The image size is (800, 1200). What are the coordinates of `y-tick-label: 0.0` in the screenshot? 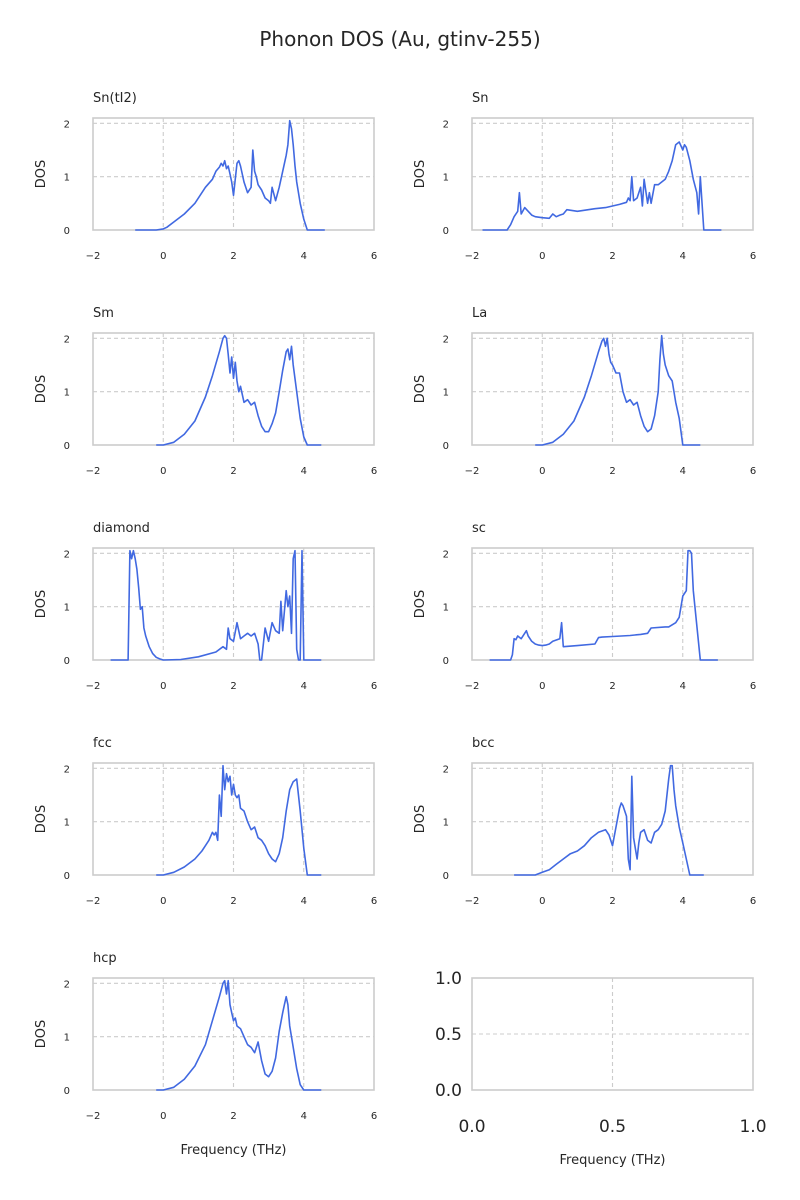 It's located at (448, 1091).